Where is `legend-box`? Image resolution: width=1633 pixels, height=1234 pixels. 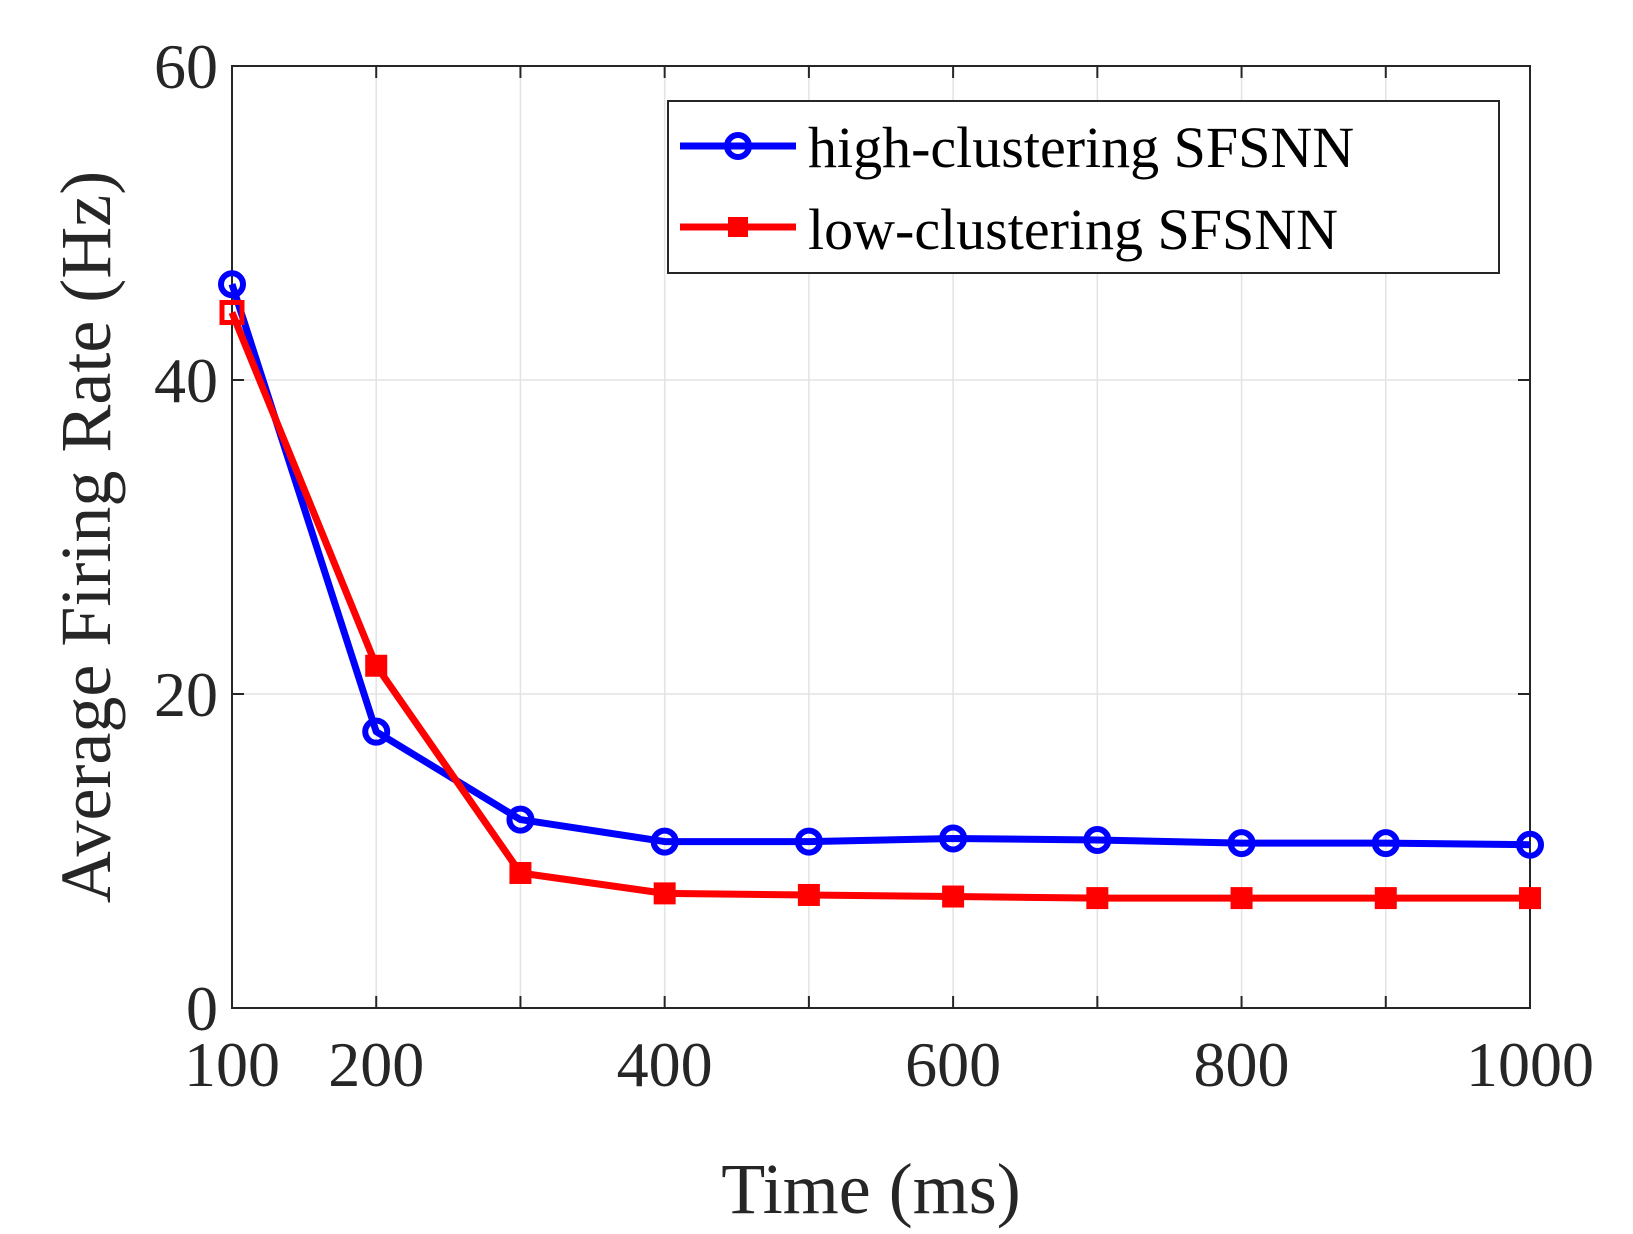
legend-box is located at coordinates (1083, 187).